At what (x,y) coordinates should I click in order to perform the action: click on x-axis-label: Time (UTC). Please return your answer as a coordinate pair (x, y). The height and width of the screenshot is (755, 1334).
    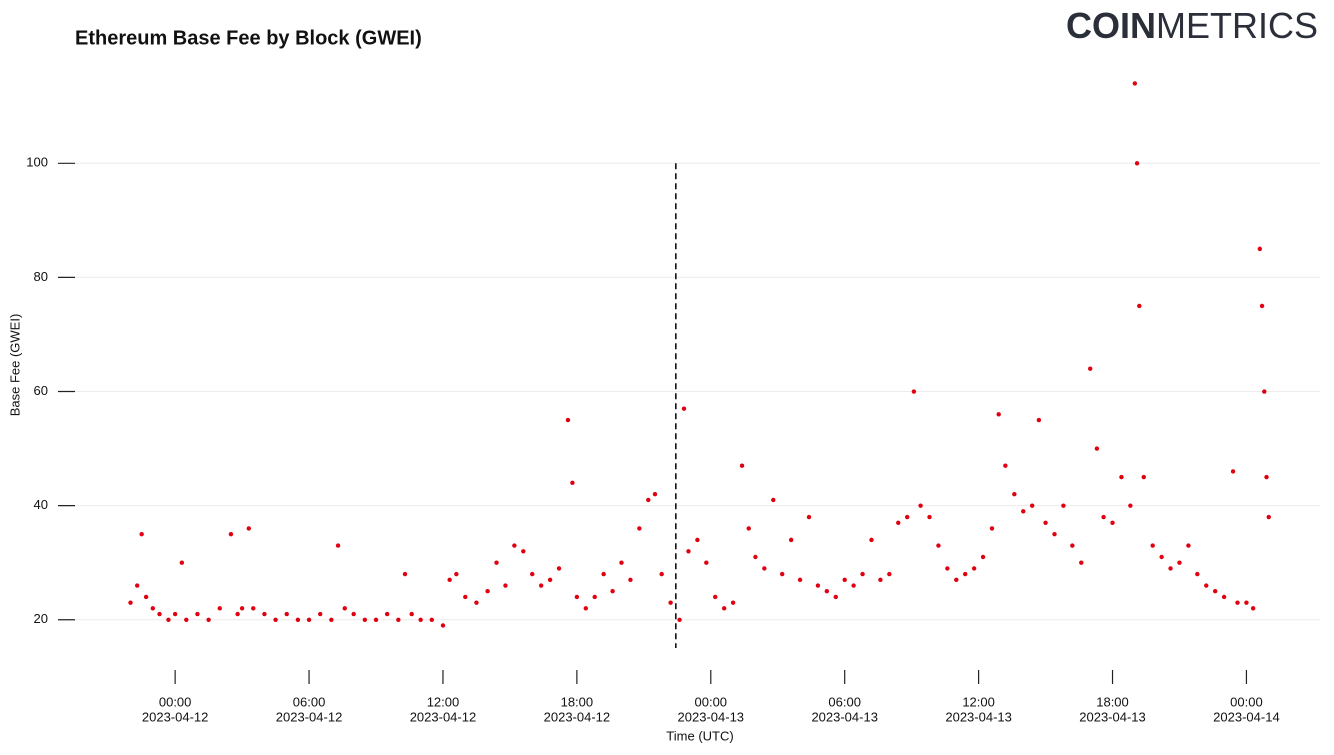
    Looking at the image, I should click on (699, 735).